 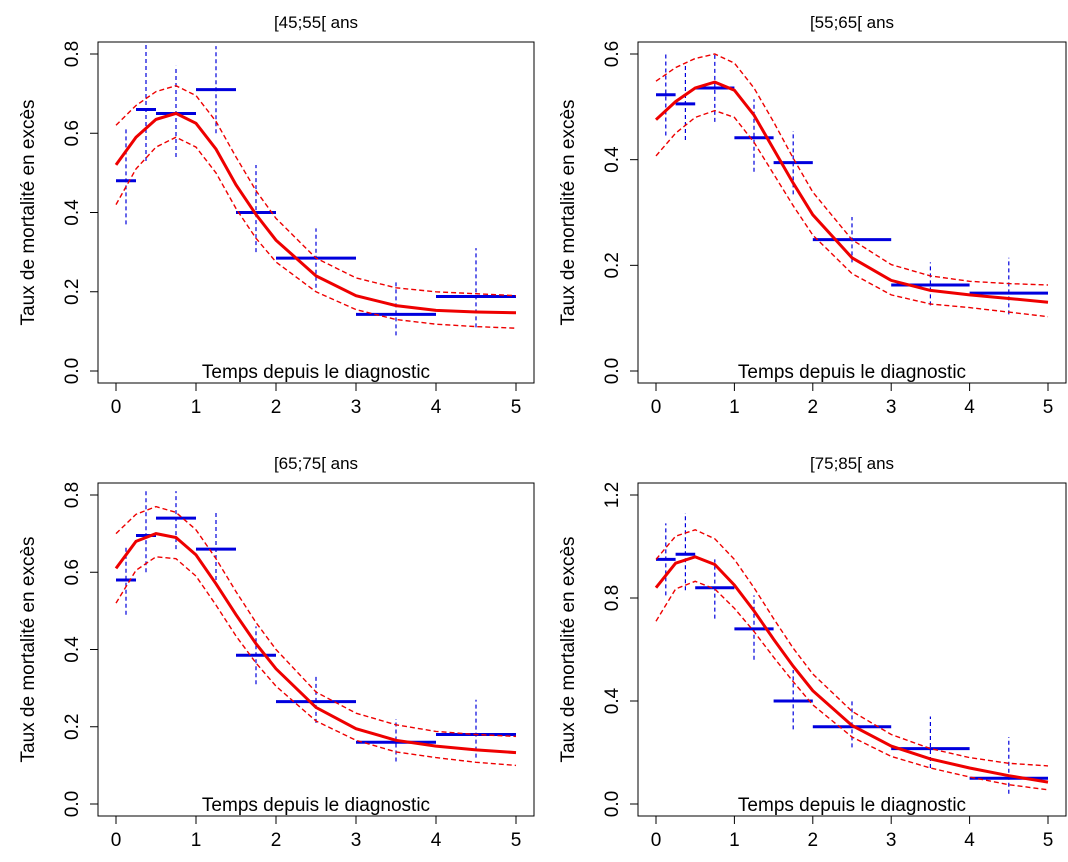 I want to click on y-tick-label: 1.2, so click(x=612, y=495).